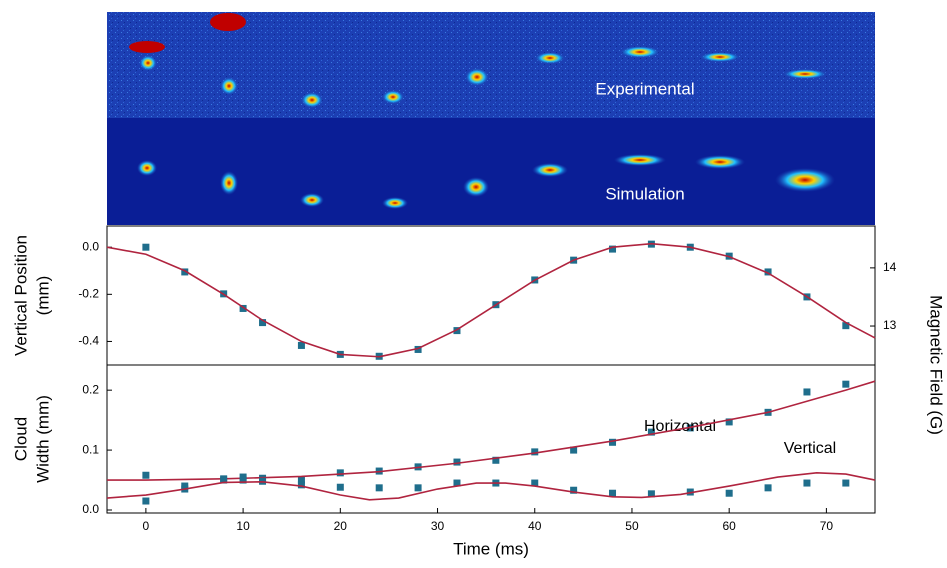  What do you see at coordinates (341, 526) in the screenshot?
I see `x-tick-label: 20` at bounding box center [341, 526].